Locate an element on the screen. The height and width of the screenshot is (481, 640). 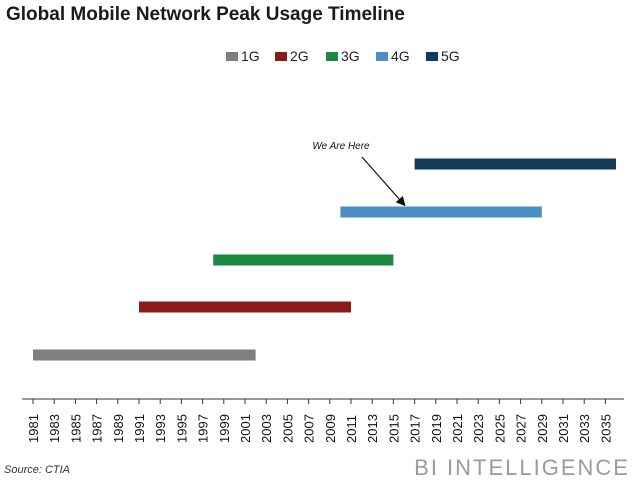
brand-logo: BI INTELLIGENCE is located at coordinates (522, 467).